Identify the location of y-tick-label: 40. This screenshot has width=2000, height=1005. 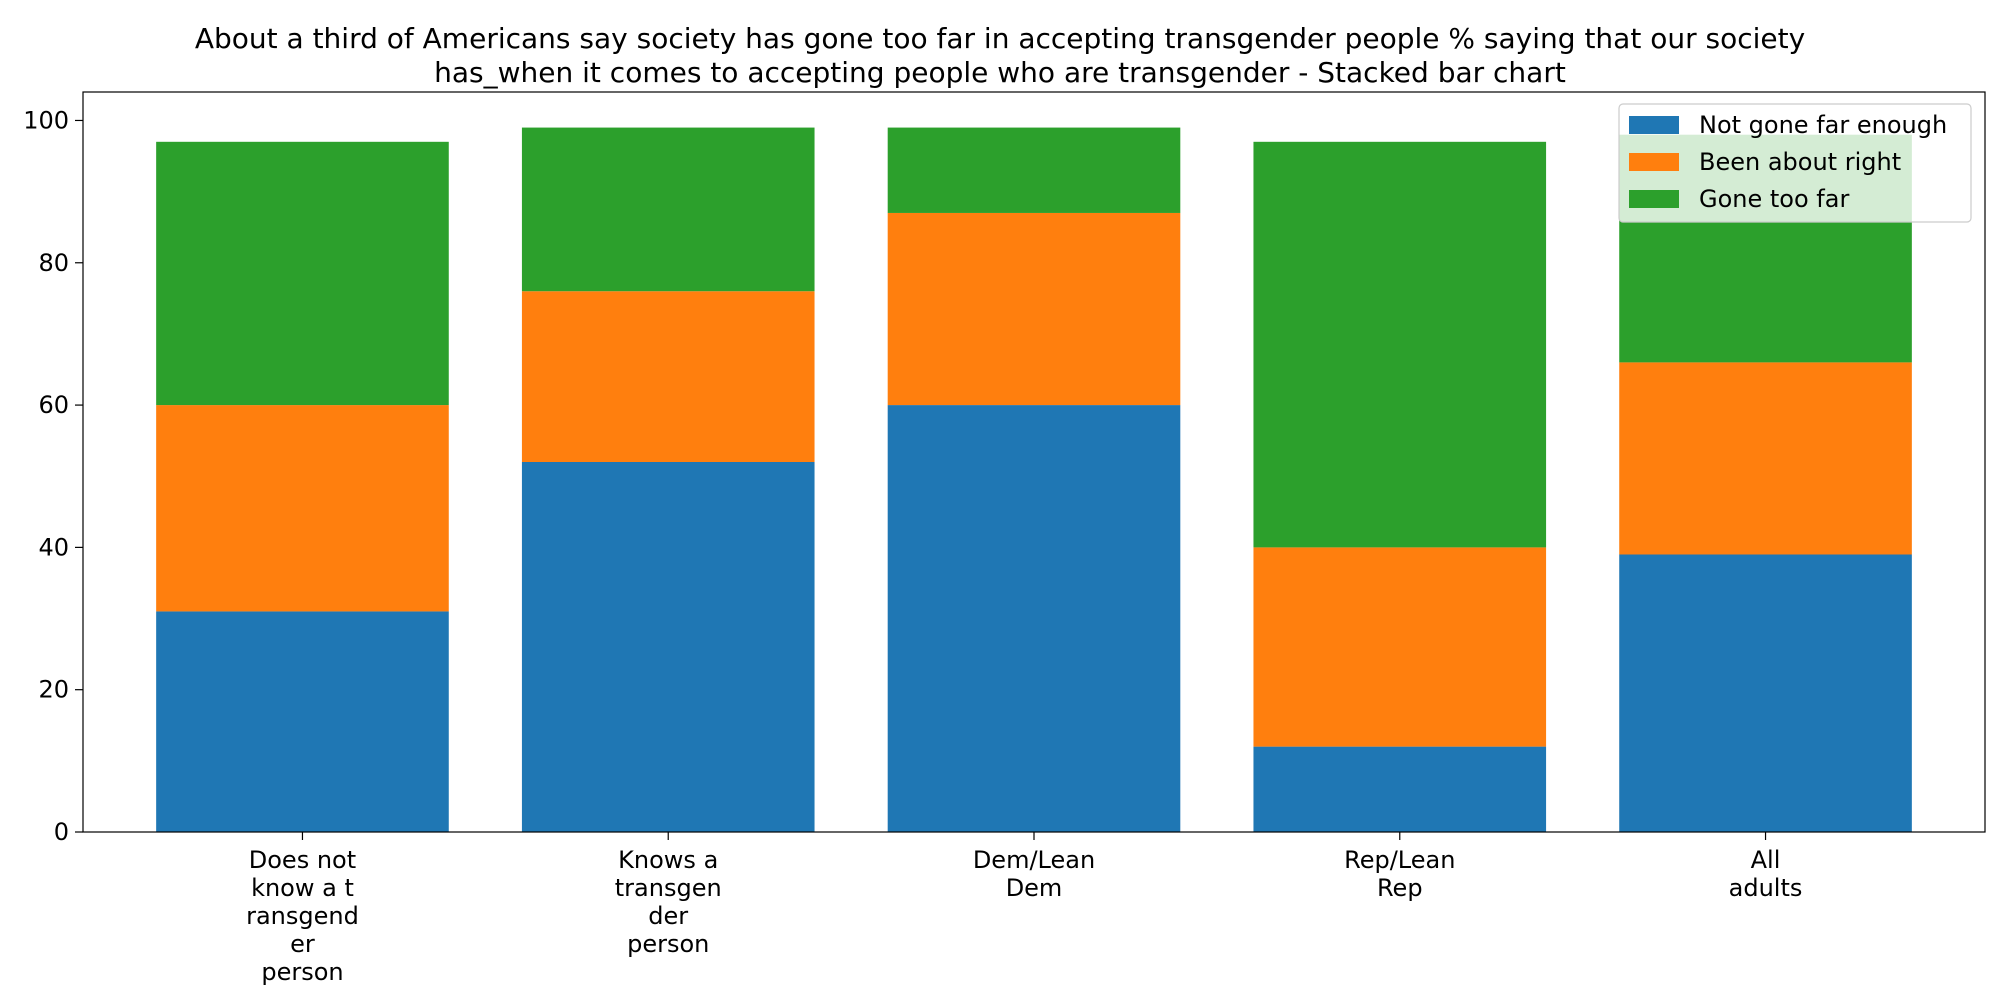
(53, 547).